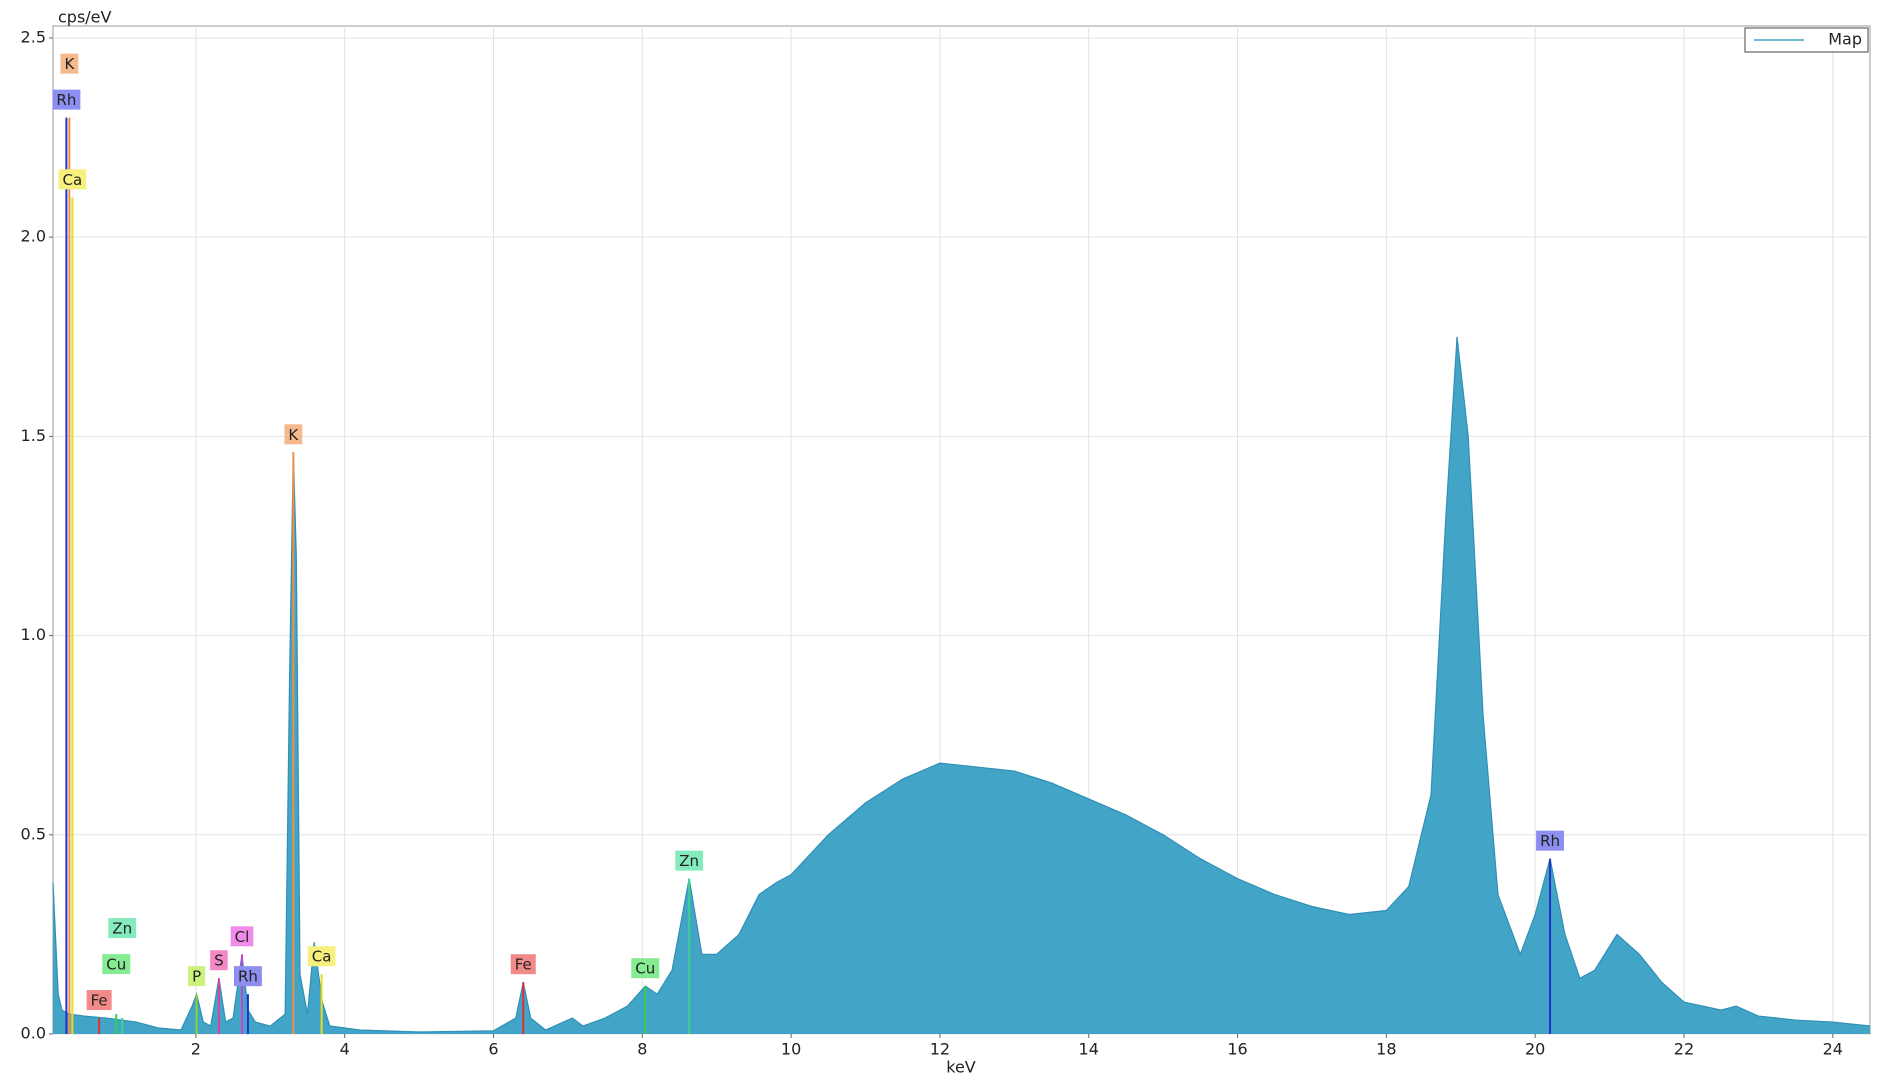 This screenshot has height=1084, width=1882. I want to click on y-tick-label: 1.0, so click(33, 634).